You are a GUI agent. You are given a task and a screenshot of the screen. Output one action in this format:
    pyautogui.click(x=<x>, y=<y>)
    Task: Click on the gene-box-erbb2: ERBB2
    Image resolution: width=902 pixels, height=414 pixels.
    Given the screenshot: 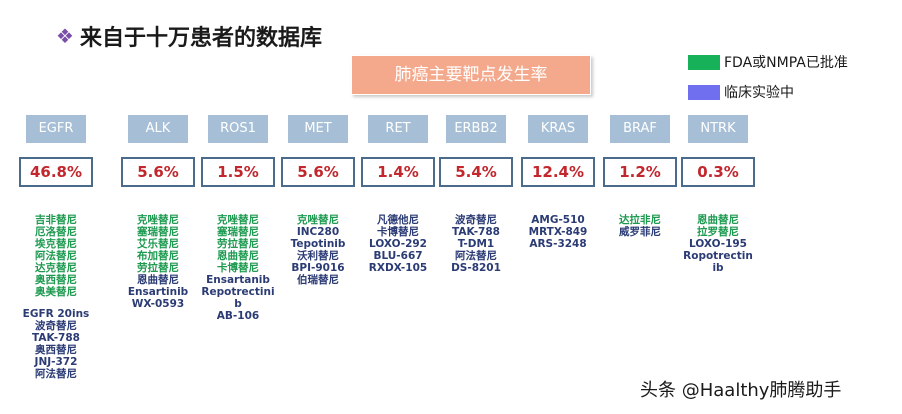 What is the action you would take?
    pyautogui.click(x=476, y=129)
    